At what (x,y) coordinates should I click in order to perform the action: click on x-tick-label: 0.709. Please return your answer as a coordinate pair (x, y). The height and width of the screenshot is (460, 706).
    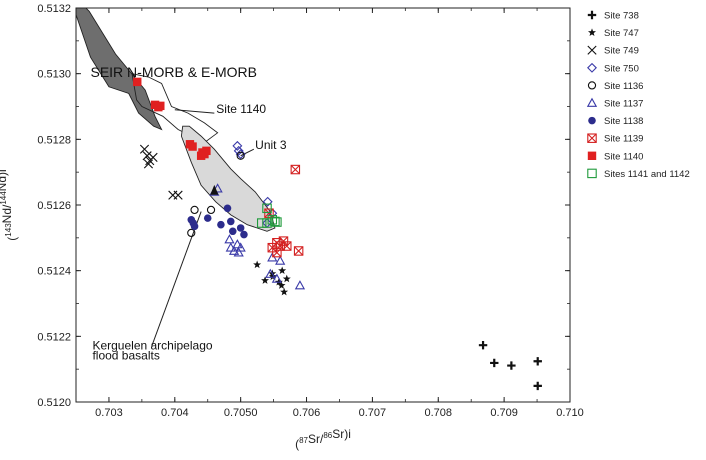
    Looking at the image, I should click on (504, 413).